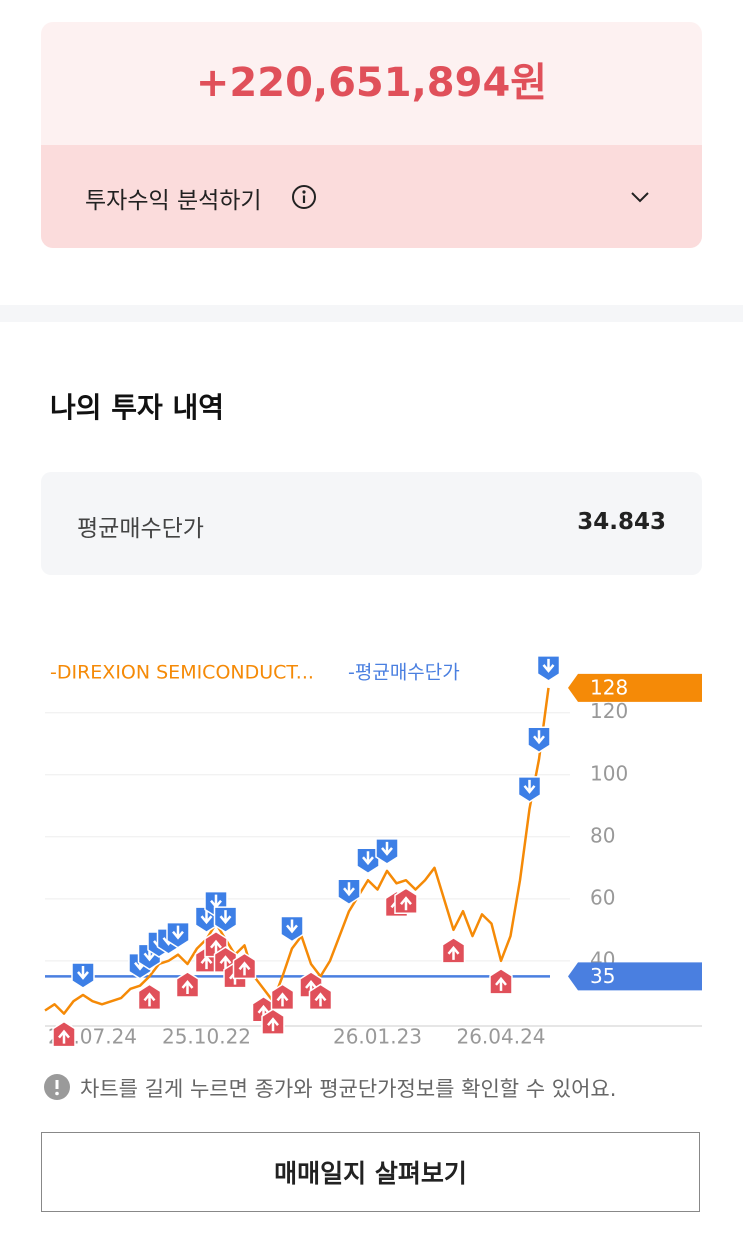 The height and width of the screenshot is (1236, 743). What do you see at coordinates (173, 201) in the screenshot?
I see `analysis-label: 투자수익 분석하기` at bounding box center [173, 201].